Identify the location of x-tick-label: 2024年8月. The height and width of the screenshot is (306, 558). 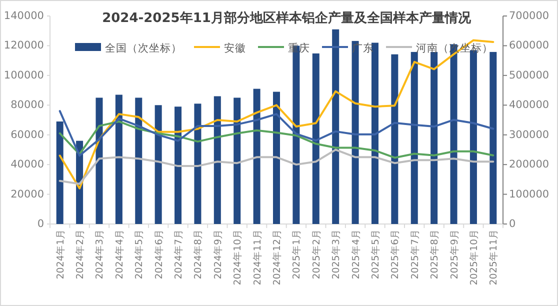
(198, 254).